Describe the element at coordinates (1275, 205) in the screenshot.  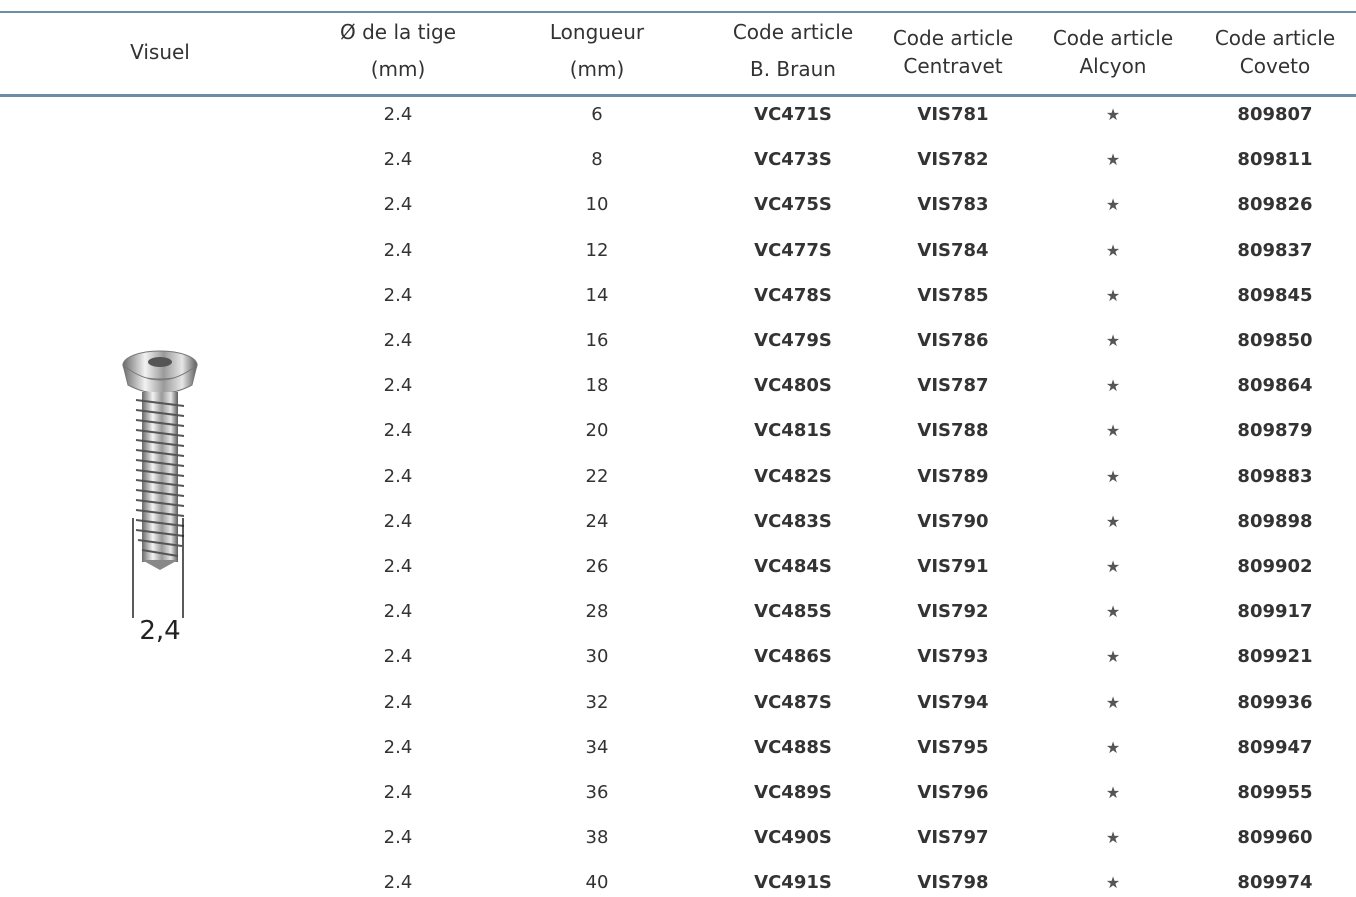
I see `table-cell: 809826` at that location.